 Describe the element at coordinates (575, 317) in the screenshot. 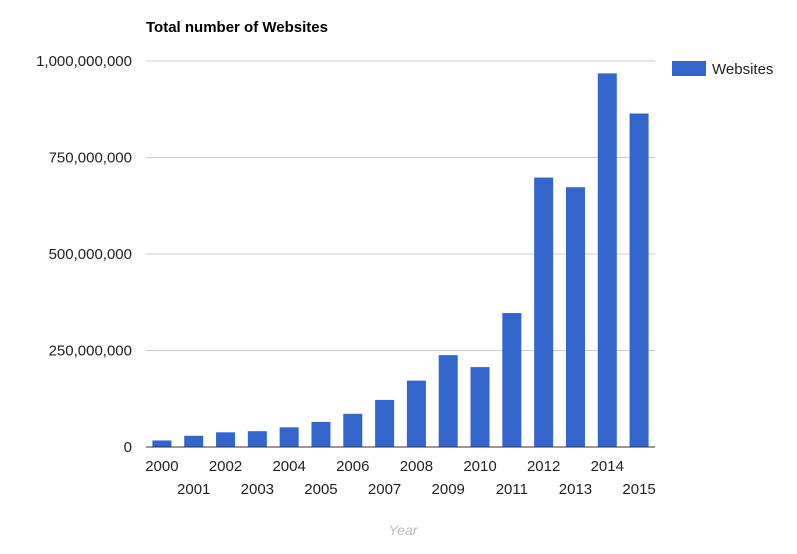

I see `bar-2013` at that location.